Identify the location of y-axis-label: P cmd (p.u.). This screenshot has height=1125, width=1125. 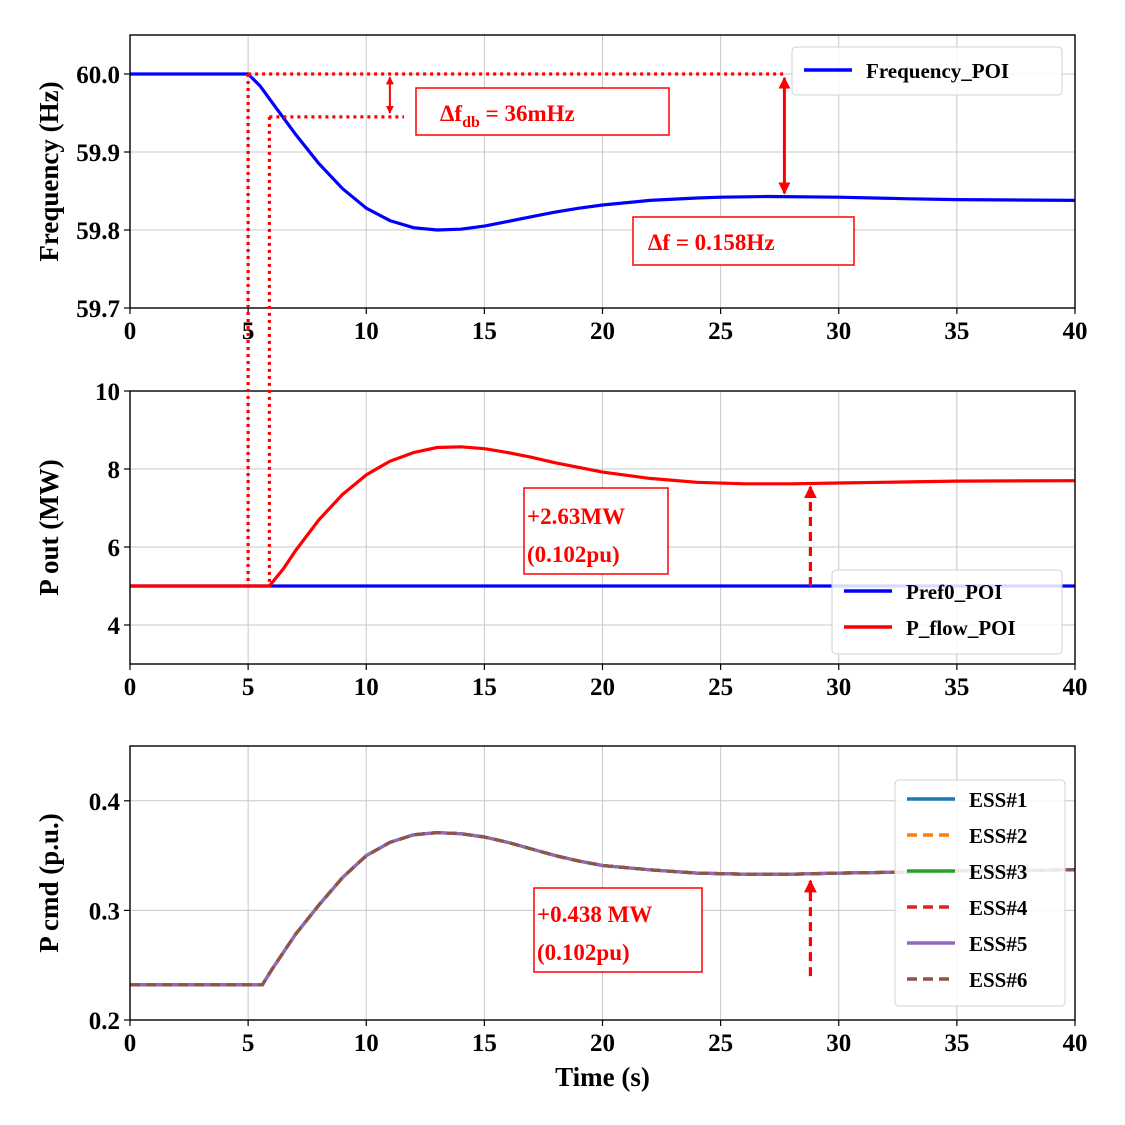
(49, 883).